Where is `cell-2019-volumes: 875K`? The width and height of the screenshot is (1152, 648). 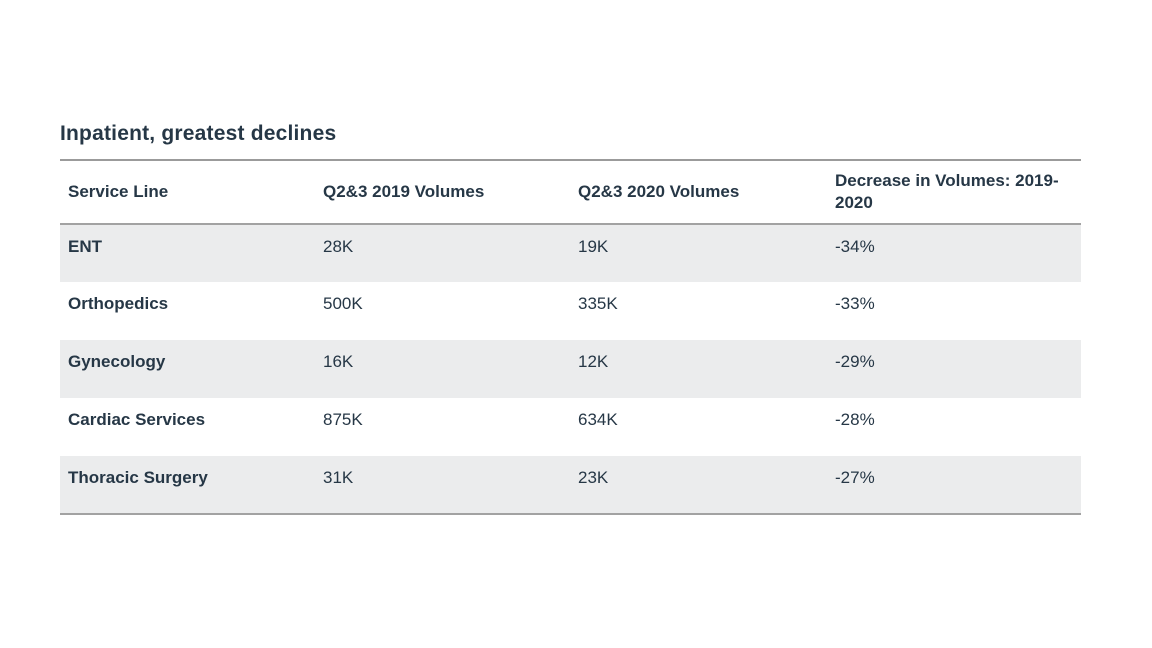 cell-2019-volumes: 875K is located at coordinates (343, 419).